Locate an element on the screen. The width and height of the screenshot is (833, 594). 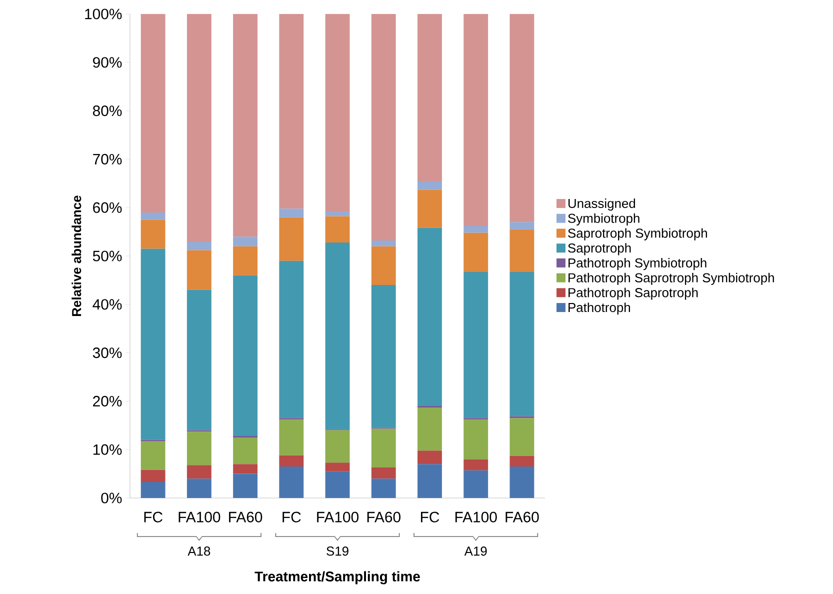
y-tick-label: 80% is located at coordinates (107, 111).